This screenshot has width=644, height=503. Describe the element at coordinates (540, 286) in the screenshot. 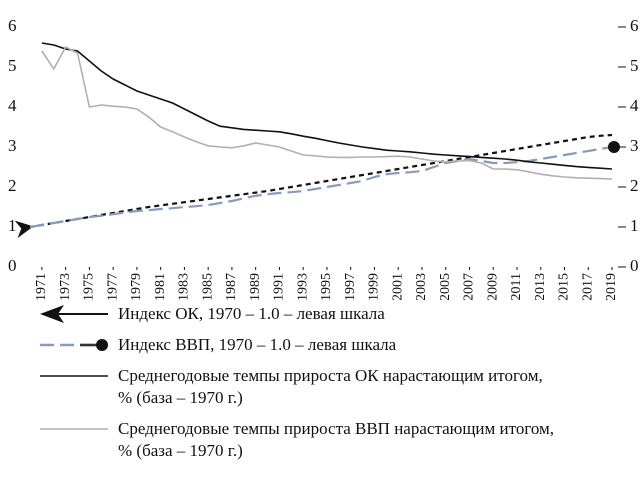

I see `x-tick-label: 2013` at that location.